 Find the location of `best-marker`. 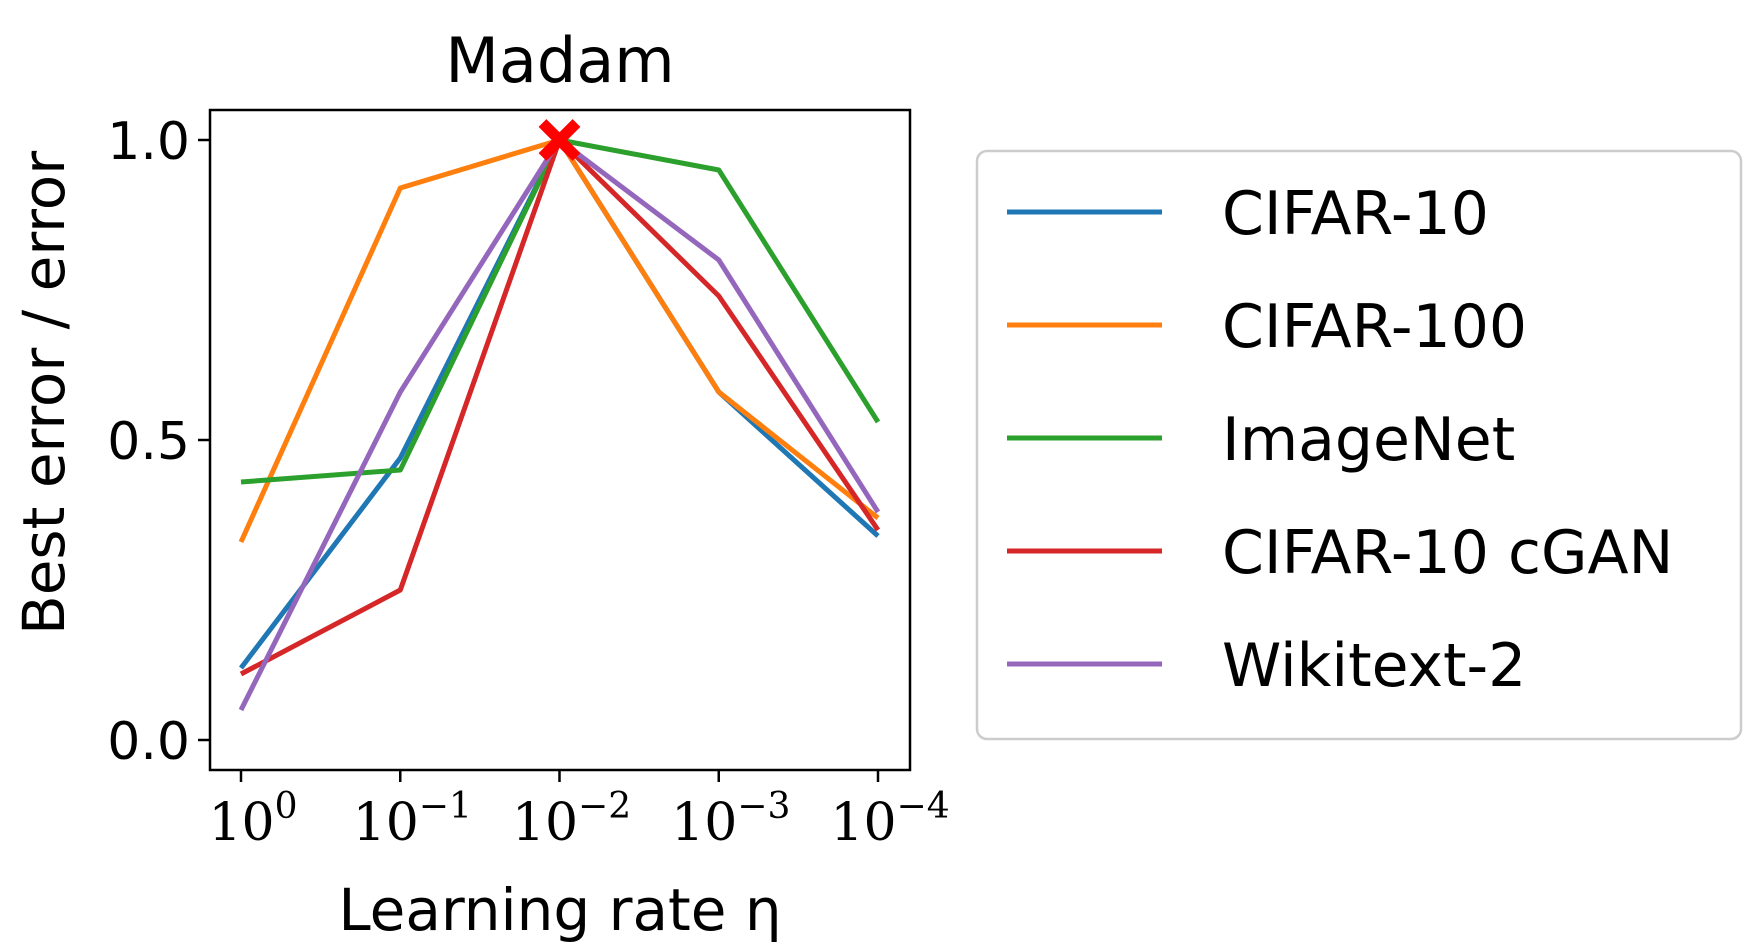

best-marker is located at coordinates (559, 140).